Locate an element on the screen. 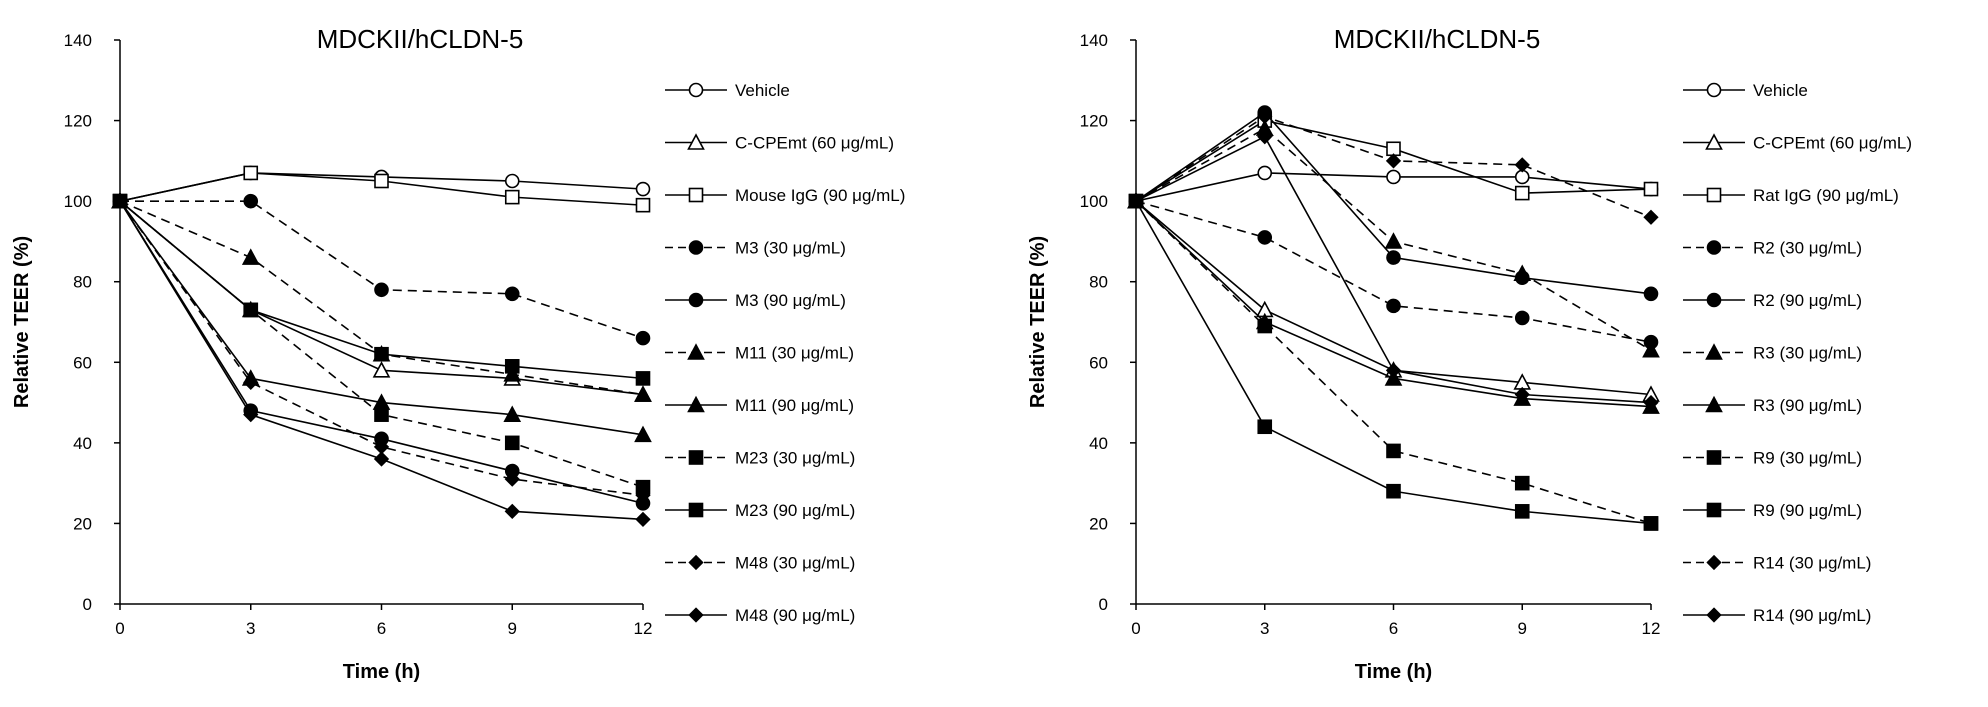  legend-entry: Rat IgG (90 μg/mL) is located at coordinates (1791, 195).